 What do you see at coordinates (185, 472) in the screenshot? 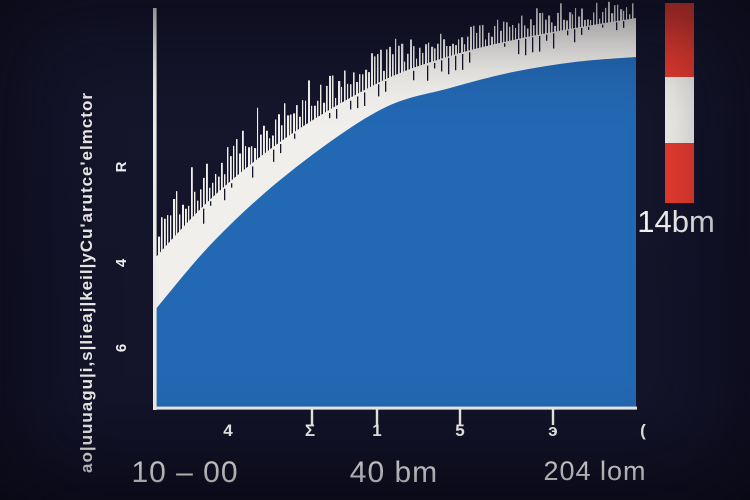
I see `x-axis-caption: 10 – 00` at bounding box center [185, 472].